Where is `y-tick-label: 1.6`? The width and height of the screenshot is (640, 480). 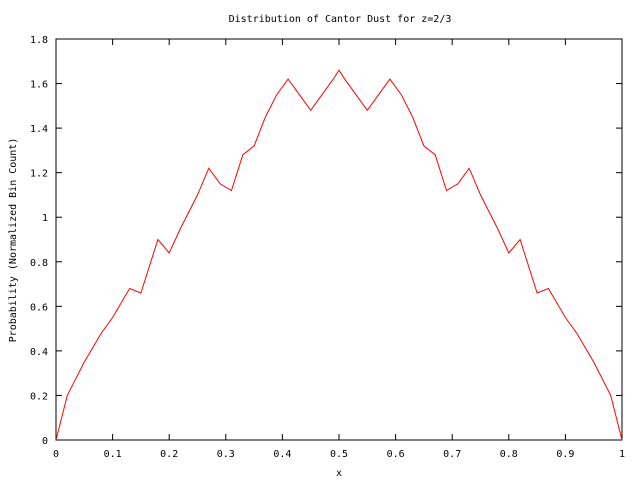
y-tick-label: 1.6 is located at coordinates (39, 85).